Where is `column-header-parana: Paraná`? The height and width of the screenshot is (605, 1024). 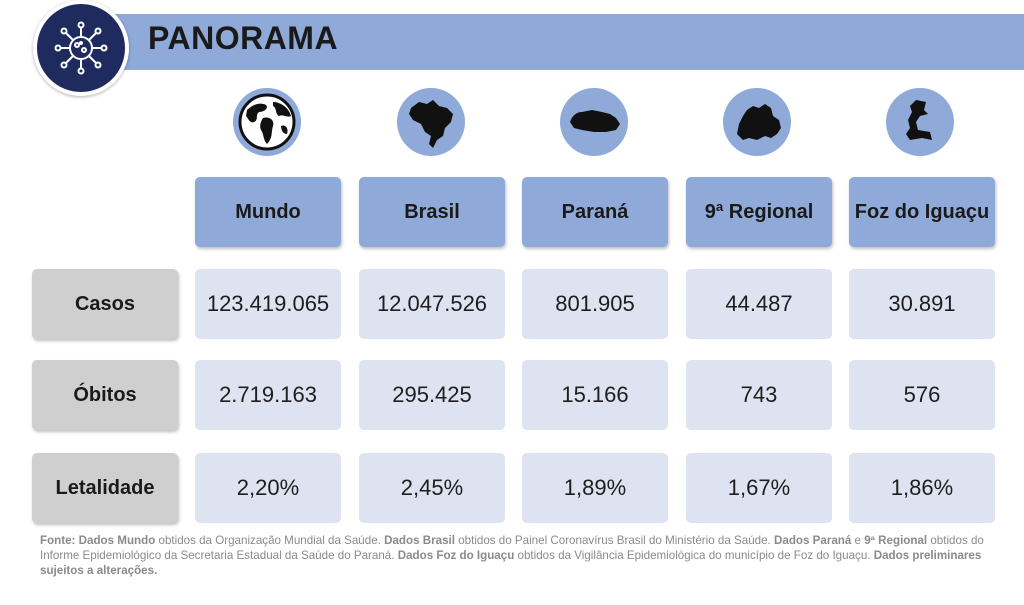
column-header-parana: Paraná is located at coordinates (595, 212).